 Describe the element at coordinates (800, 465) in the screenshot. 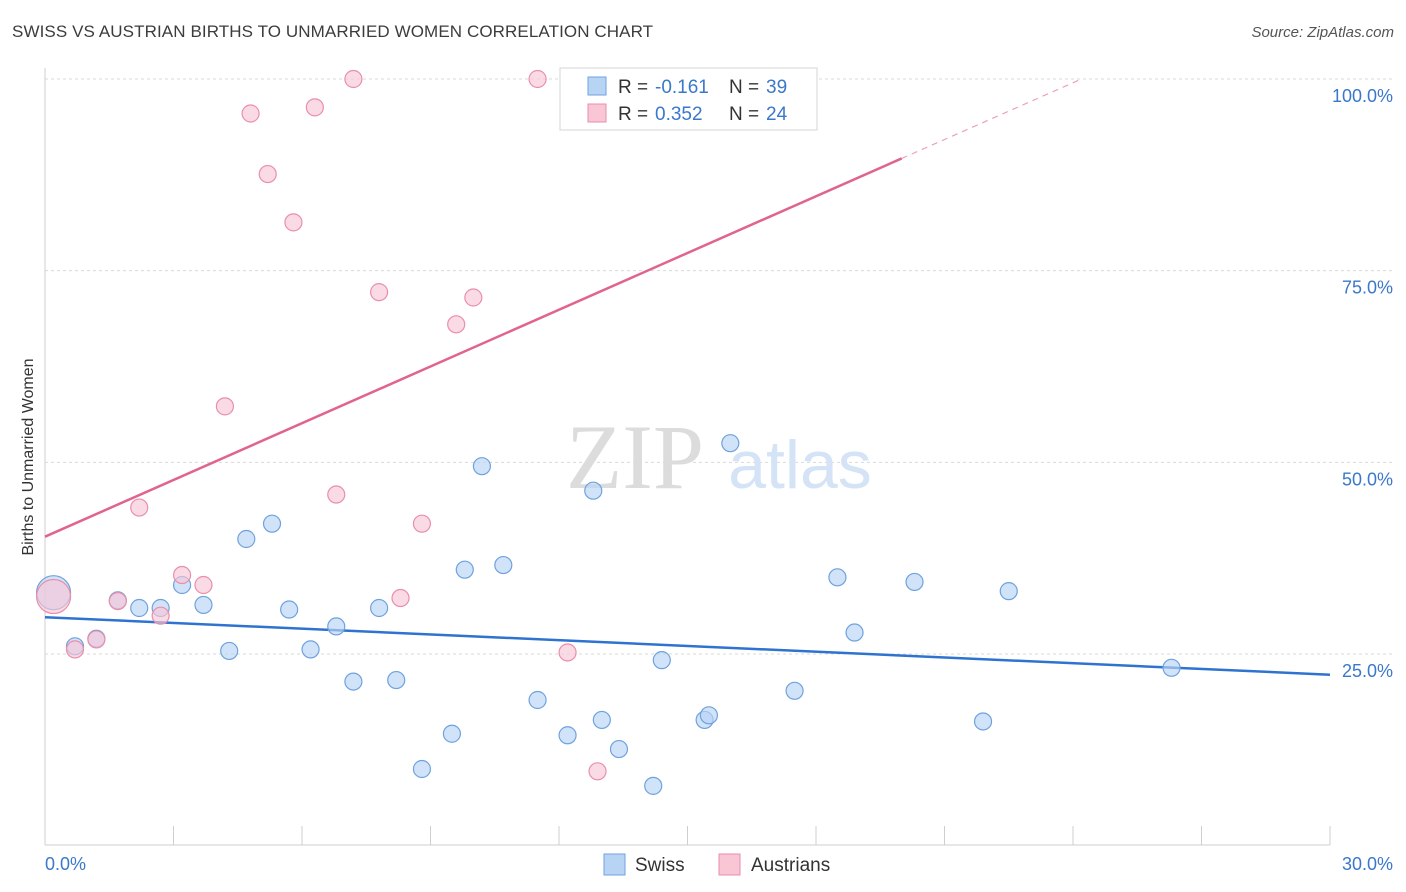

I see `watermark-atlas: atlas` at that location.